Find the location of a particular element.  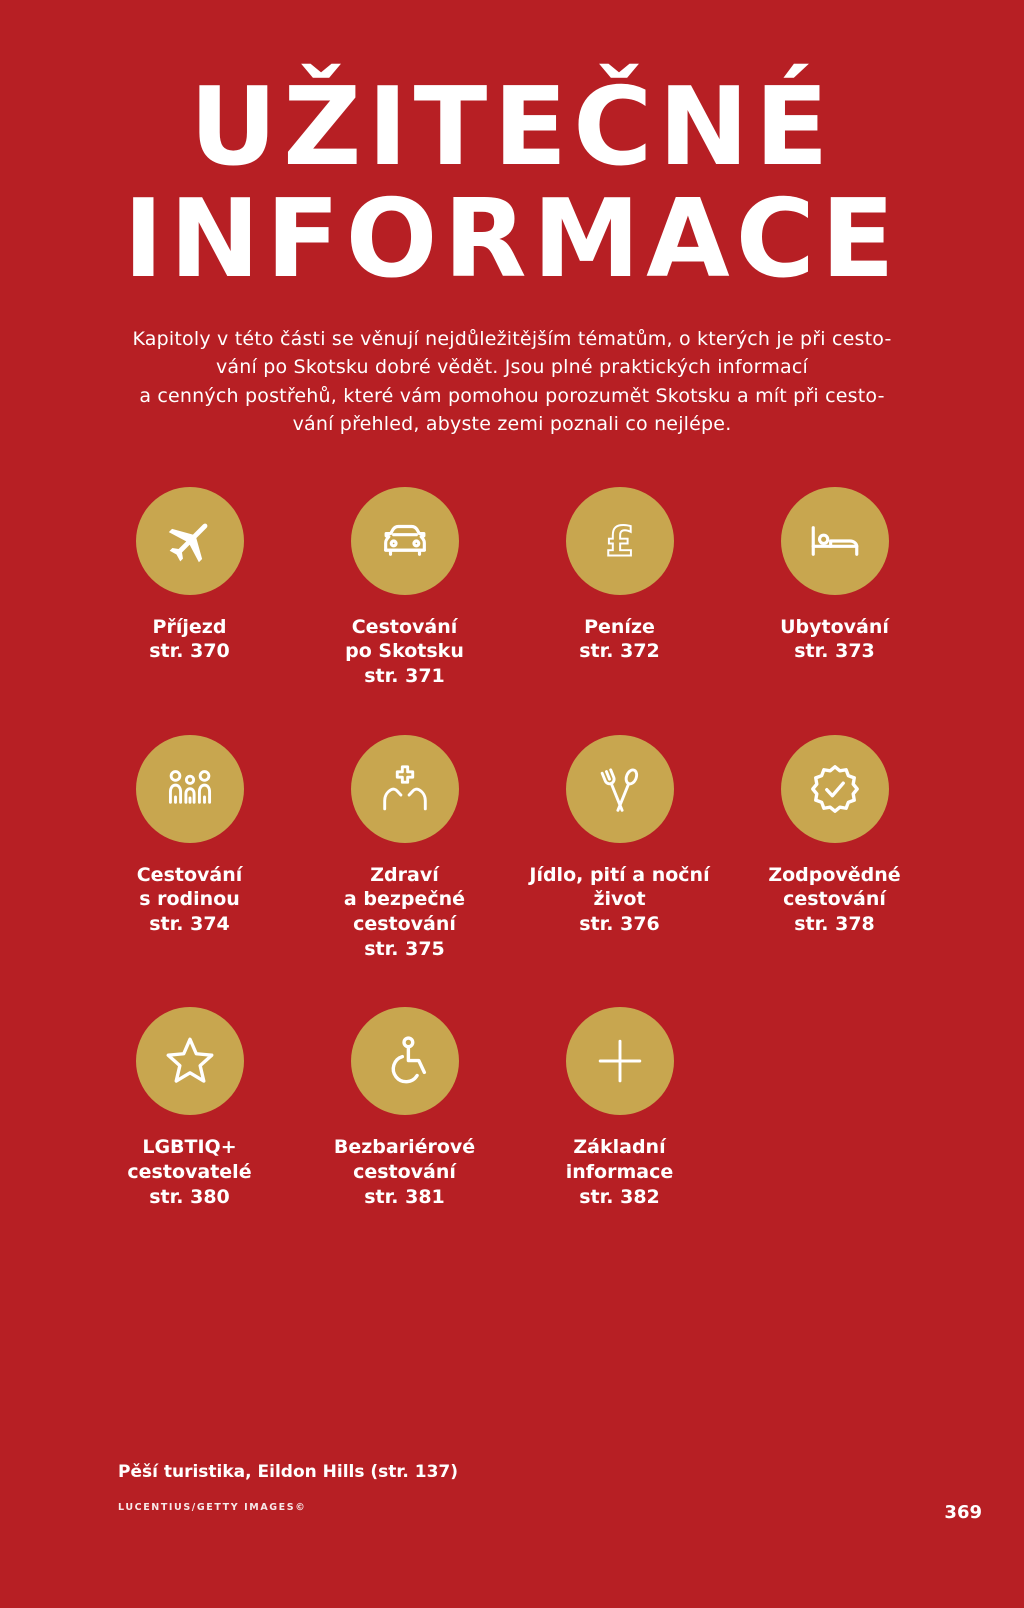

toc-item-penize: £ Peníze str. 372 is located at coordinates (619, 587).